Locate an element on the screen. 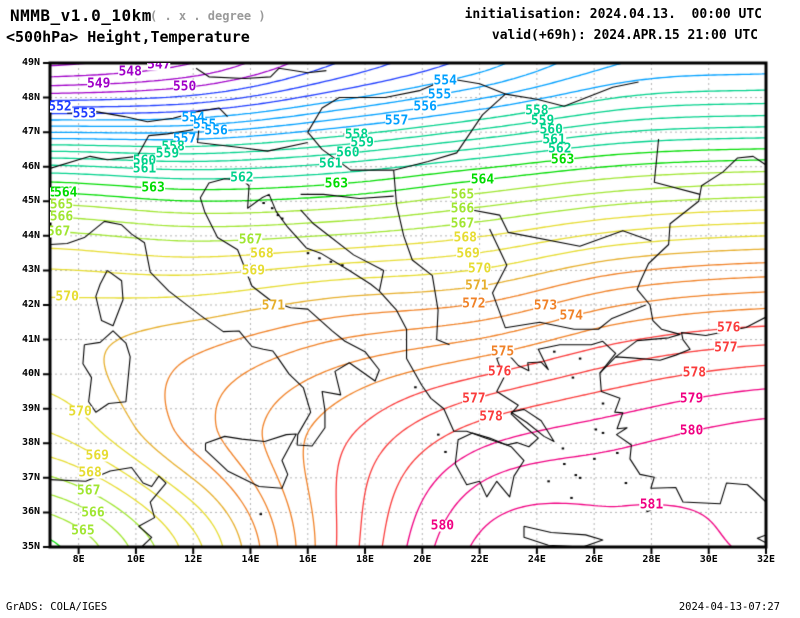  contour-value-label: 558 is located at coordinates (537, 111).